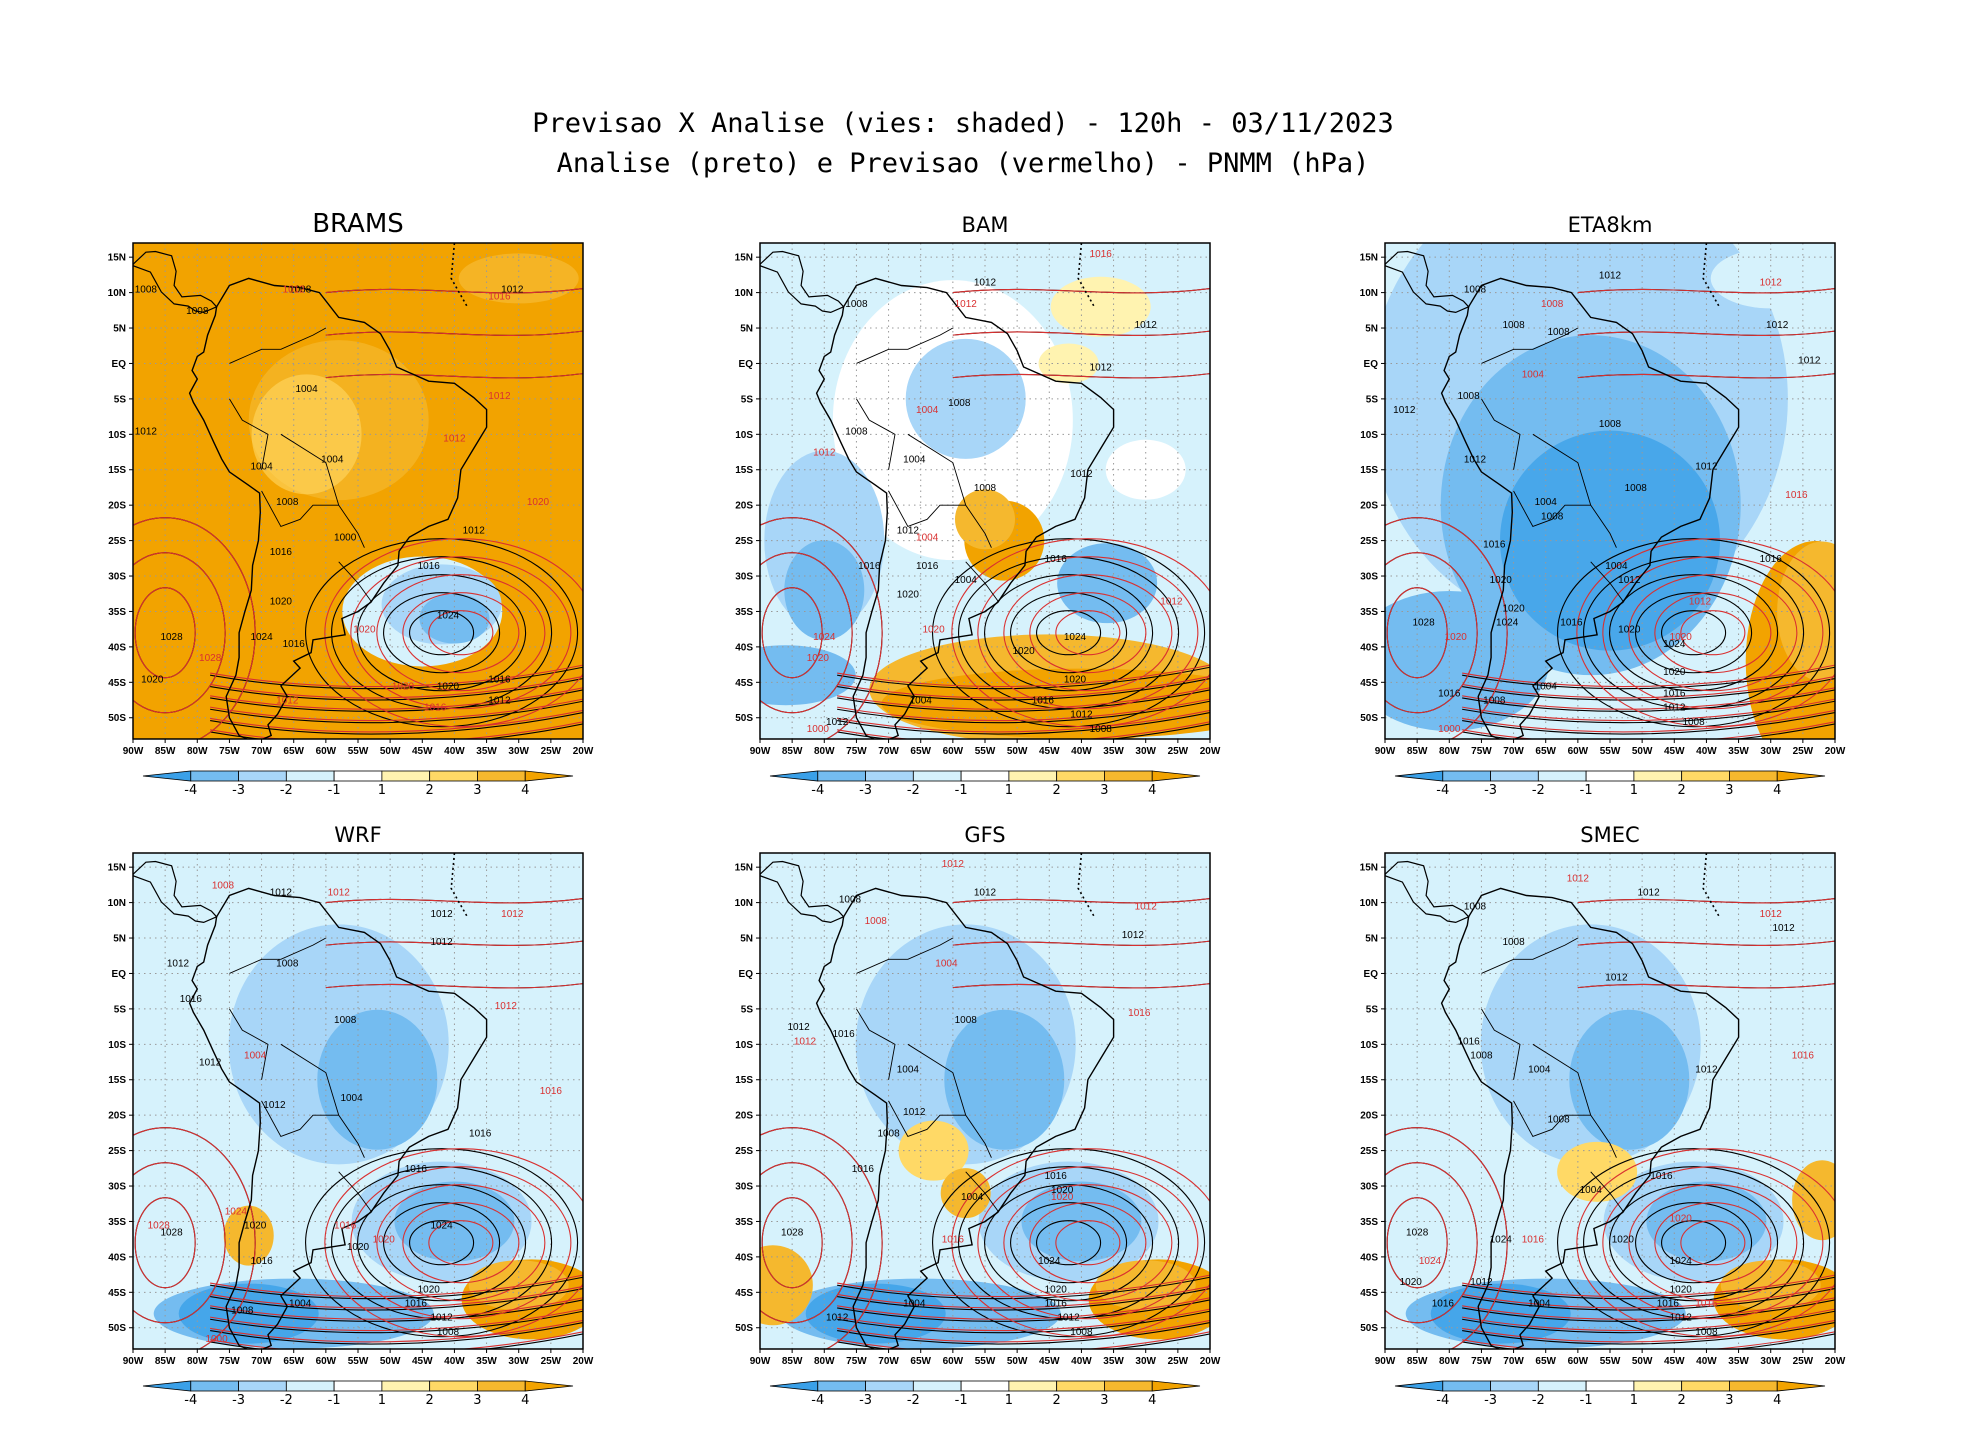  What do you see at coordinates (358, 1361) in the screenshot?
I see `lon-tick-label: 55W` at bounding box center [358, 1361].